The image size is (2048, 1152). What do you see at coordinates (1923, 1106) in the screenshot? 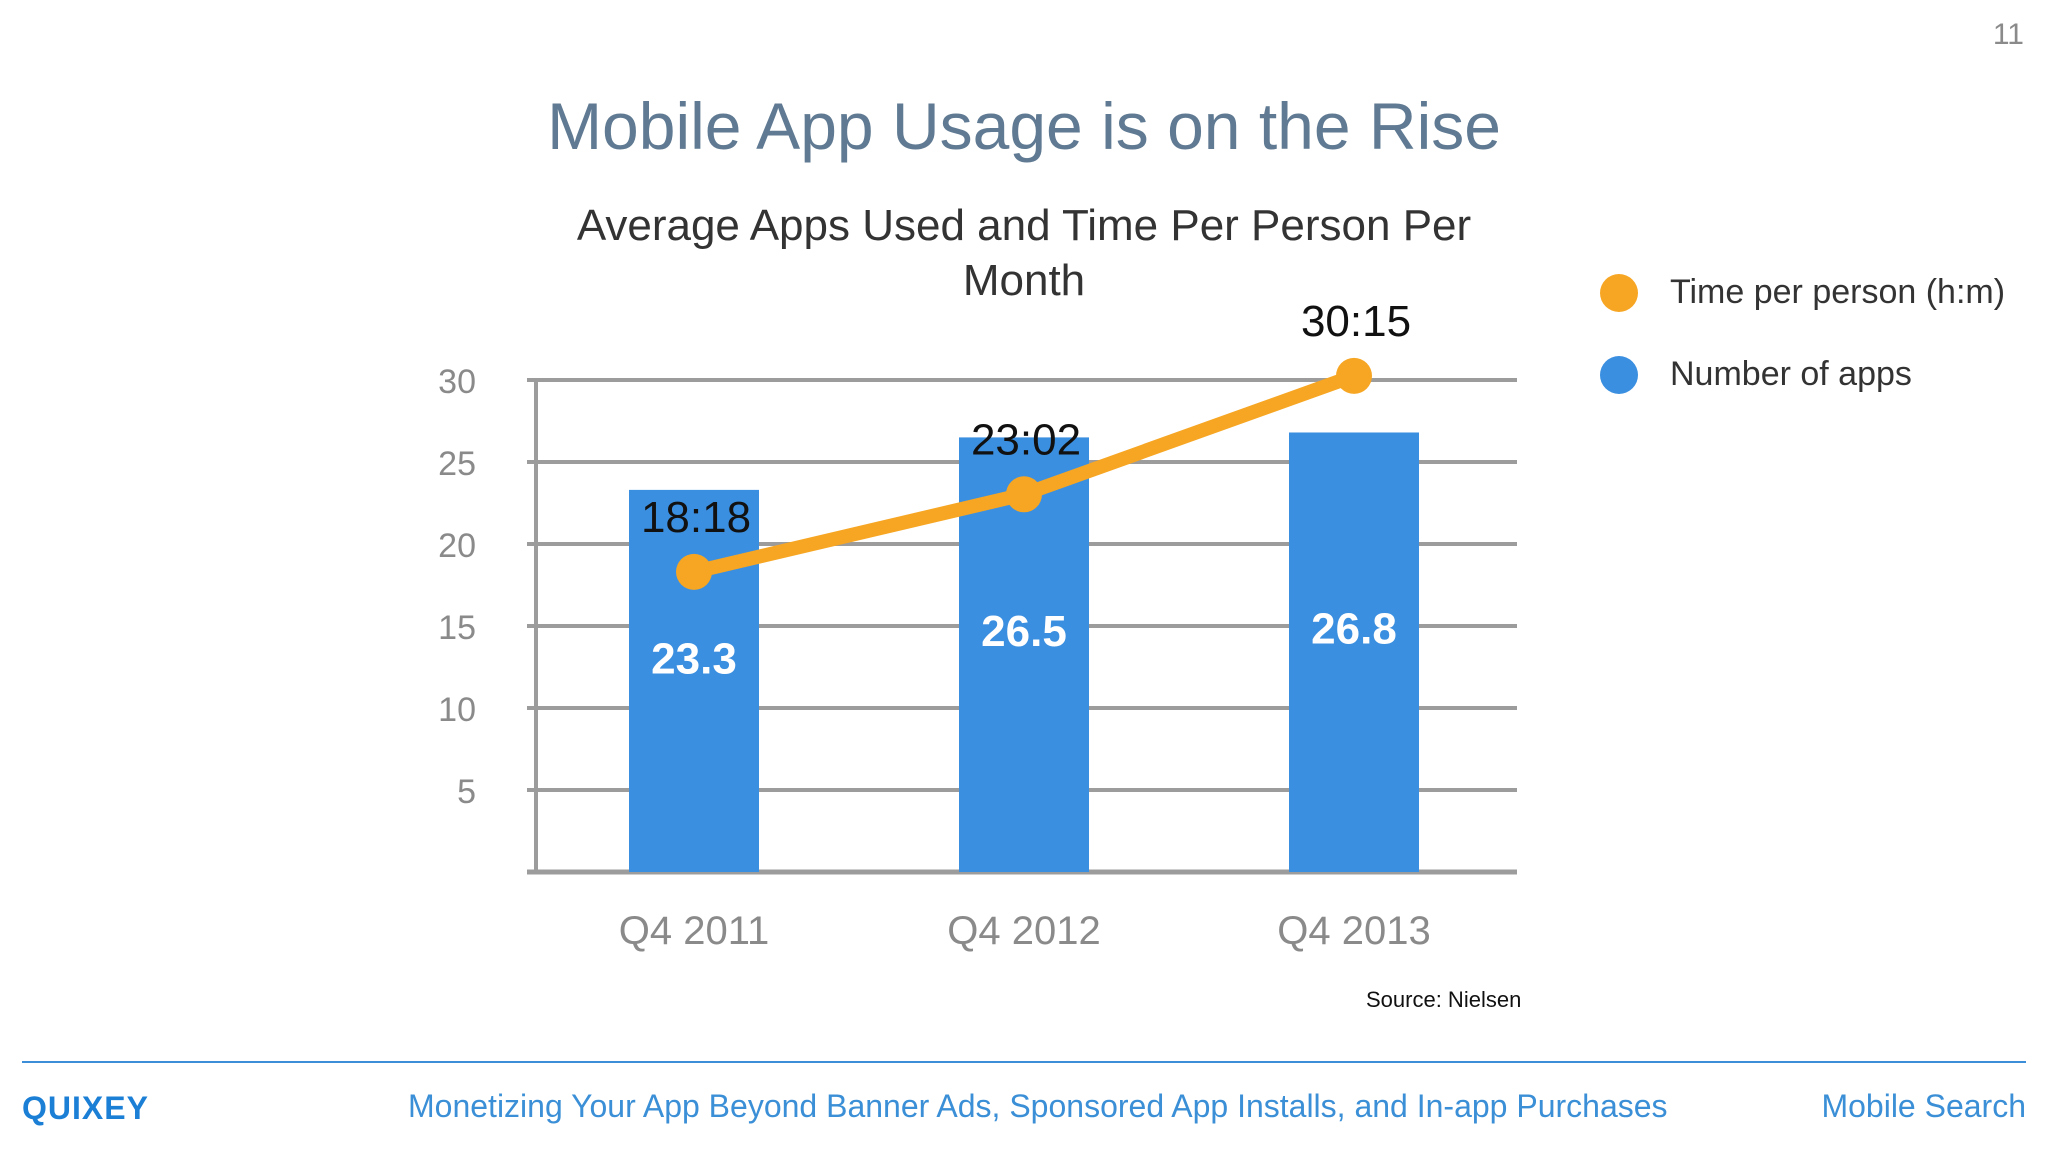
I see `footer-section-label: Mobile Search` at bounding box center [1923, 1106].